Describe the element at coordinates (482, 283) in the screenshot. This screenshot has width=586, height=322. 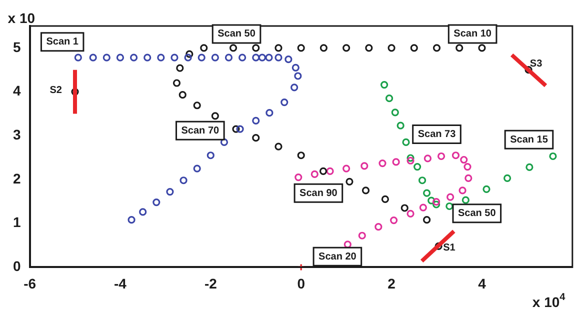
I see `x-tick-label: 4` at that location.